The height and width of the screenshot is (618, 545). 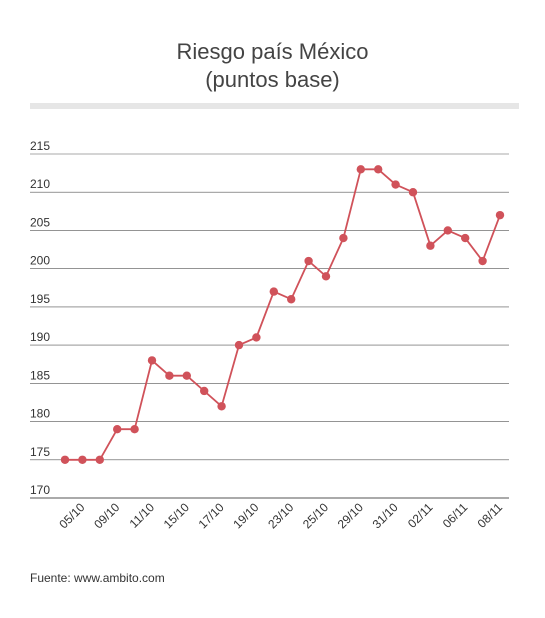 I want to click on source-note: Fuente: www.ambito.com, so click(x=97, y=578).